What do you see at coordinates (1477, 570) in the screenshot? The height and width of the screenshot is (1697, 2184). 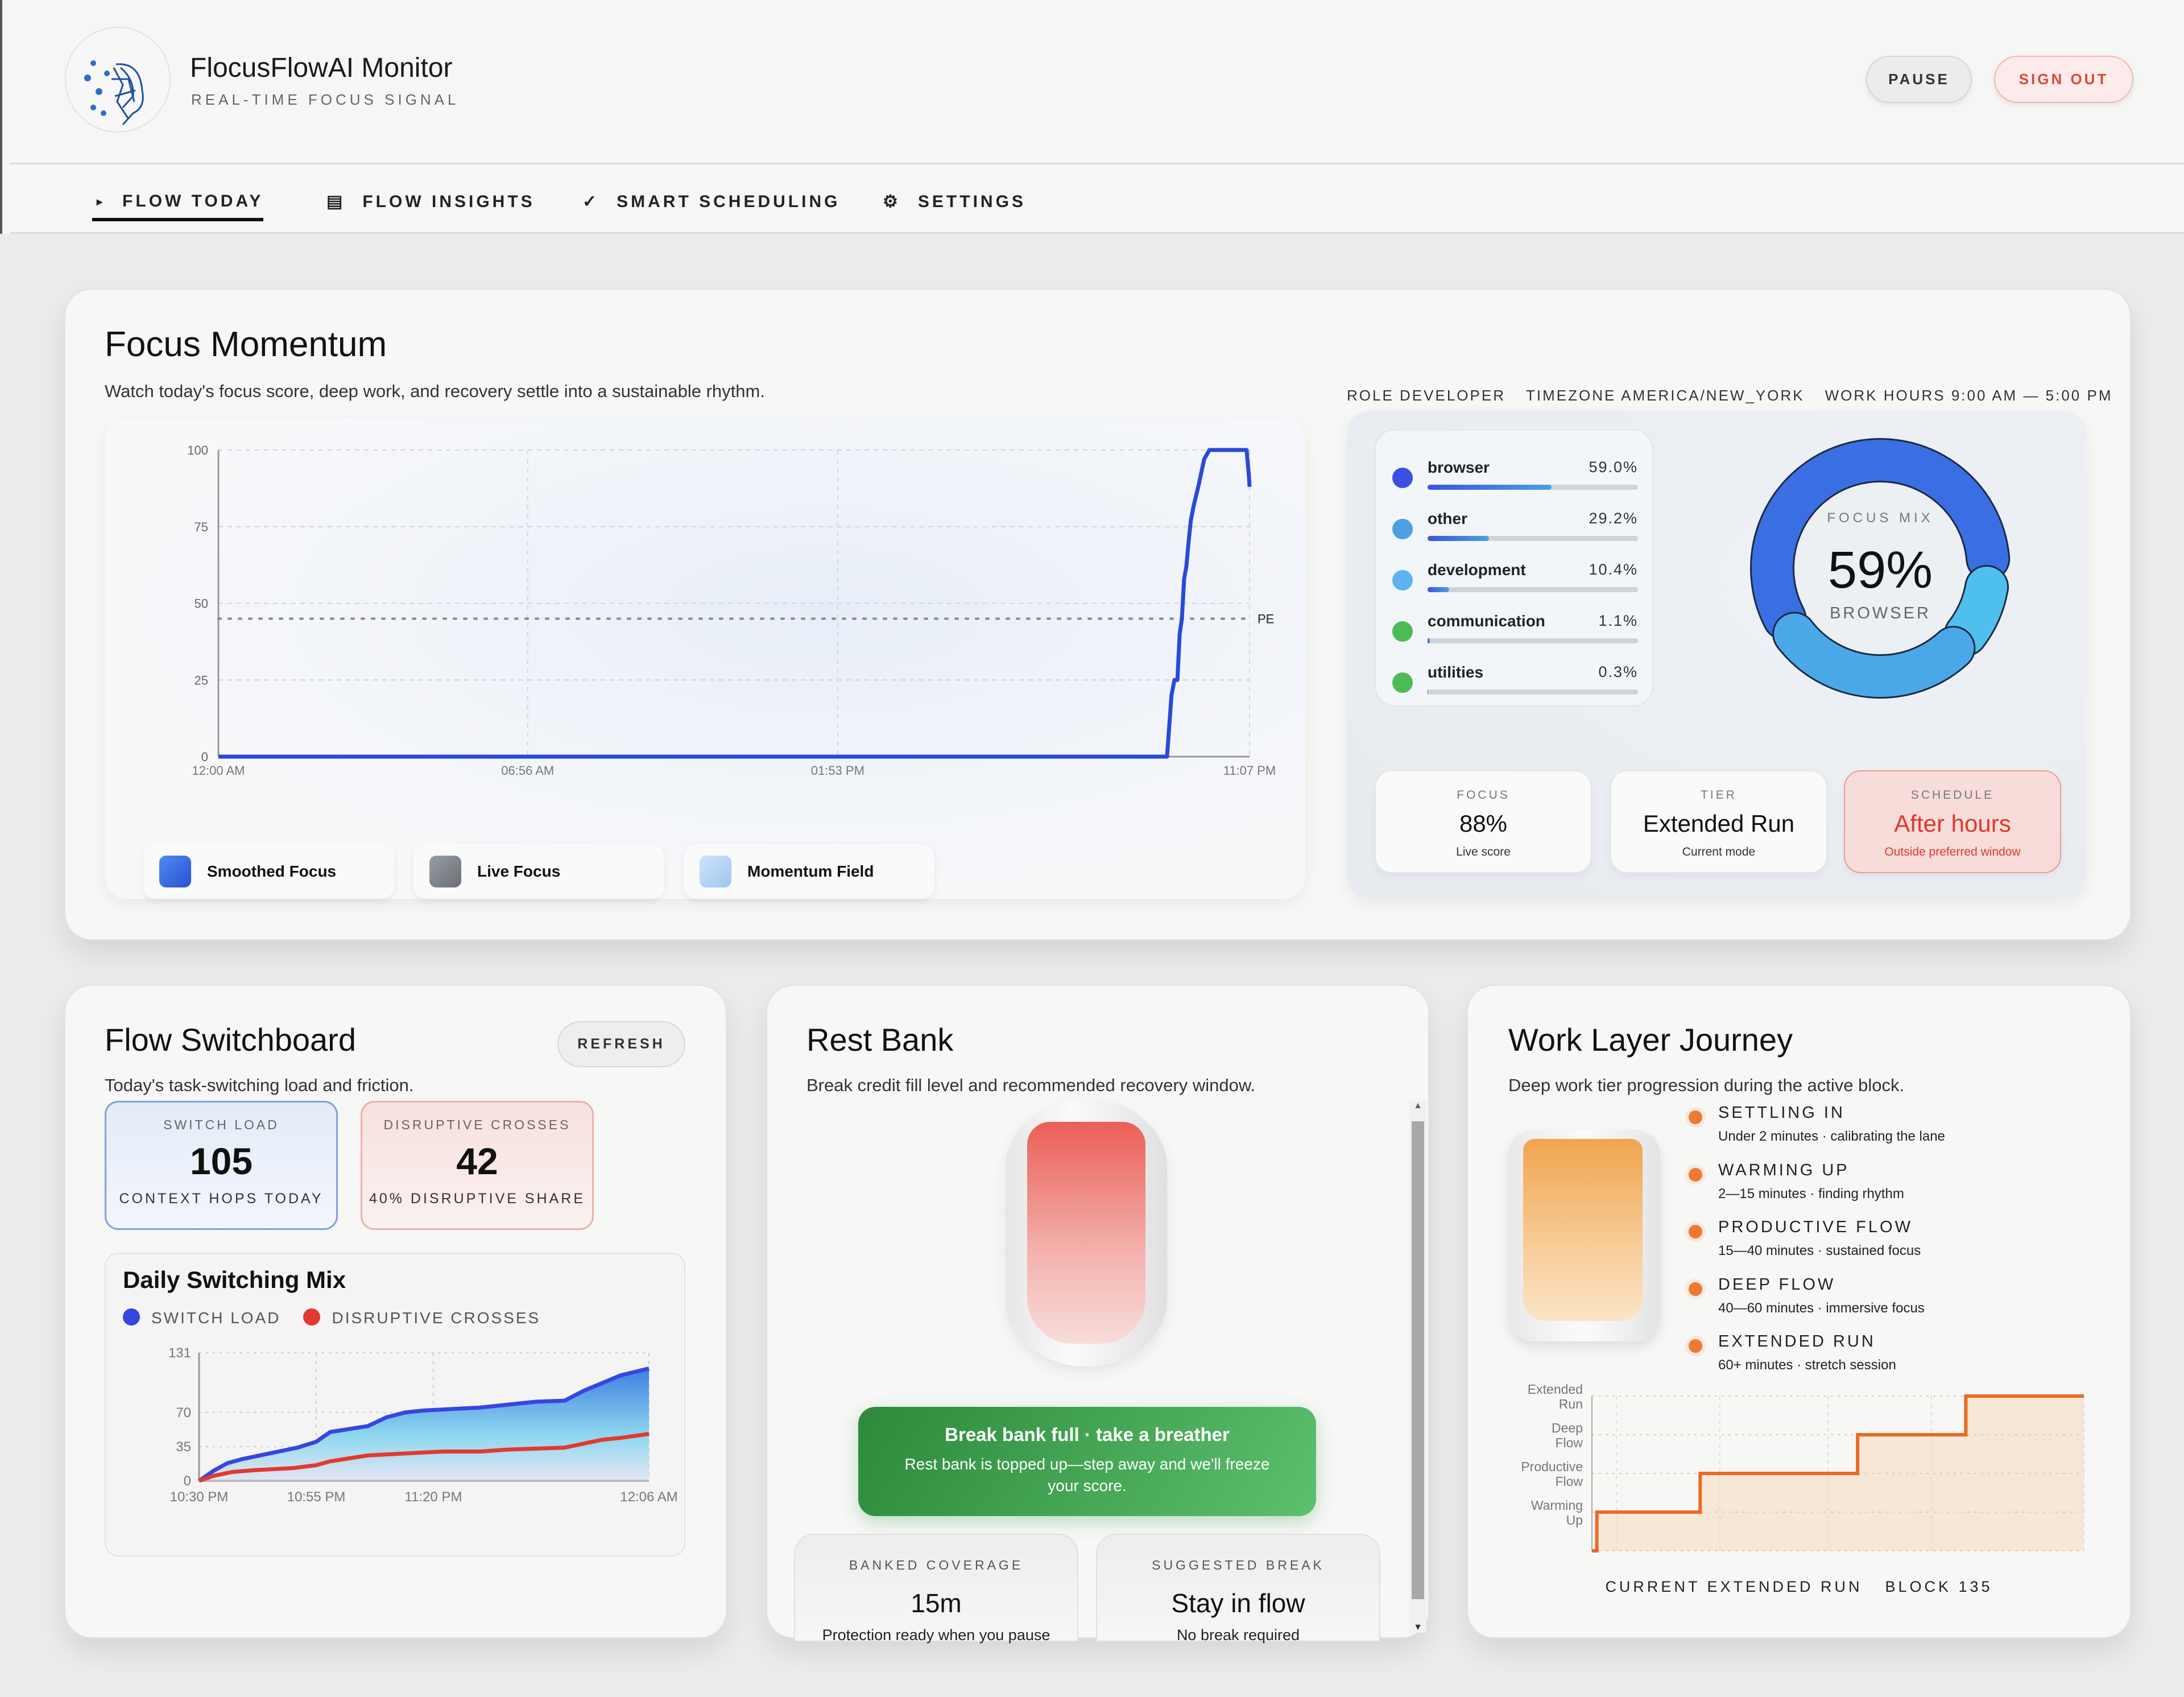 I see `mix-label: development` at bounding box center [1477, 570].